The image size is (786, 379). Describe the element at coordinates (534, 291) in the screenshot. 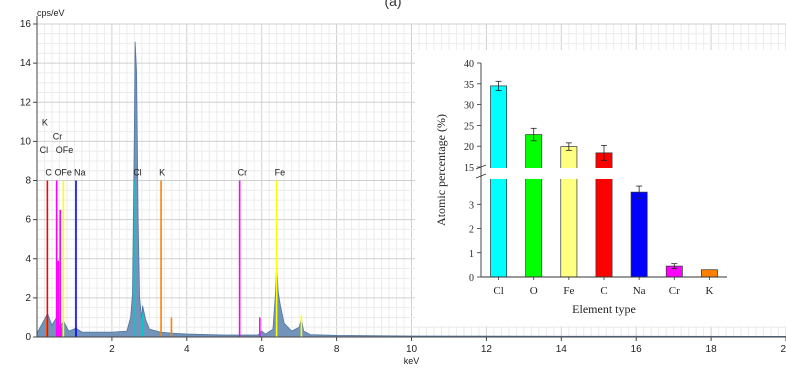

I see `x-tick-label: O` at that location.